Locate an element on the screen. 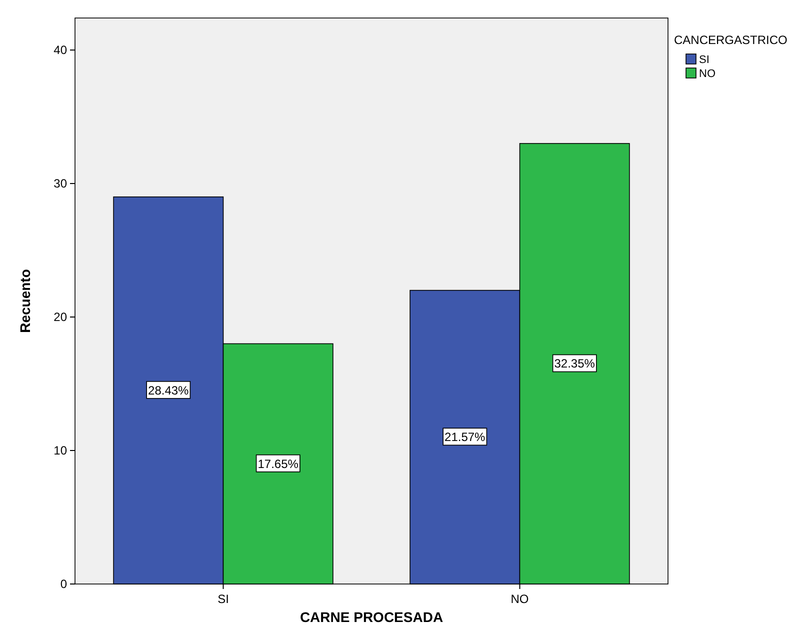 The image size is (810, 635). annotation: 17.65% is located at coordinates (278, 463).